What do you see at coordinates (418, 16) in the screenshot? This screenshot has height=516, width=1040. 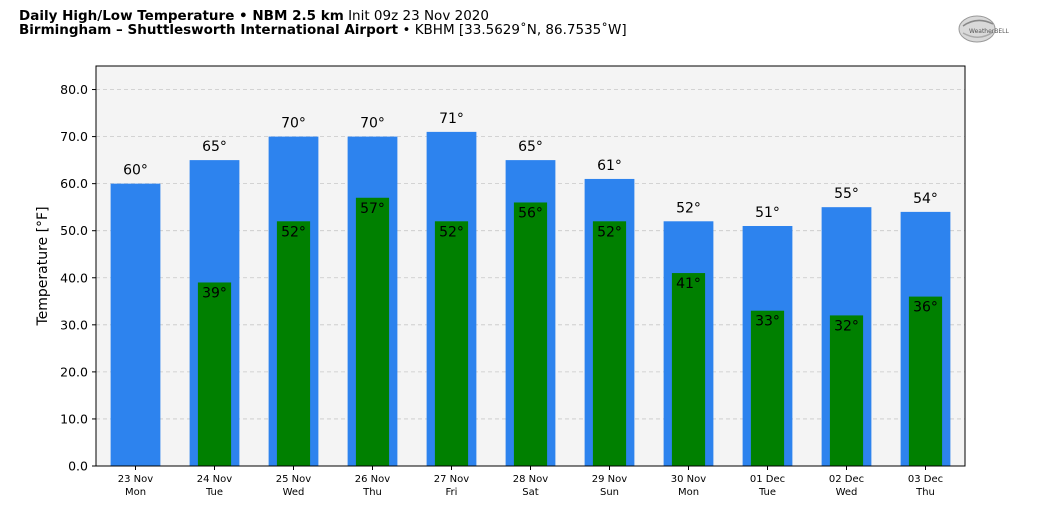 I see `init-time: Init 09z 23 Nov 2020` at bounding box center [418, 16].